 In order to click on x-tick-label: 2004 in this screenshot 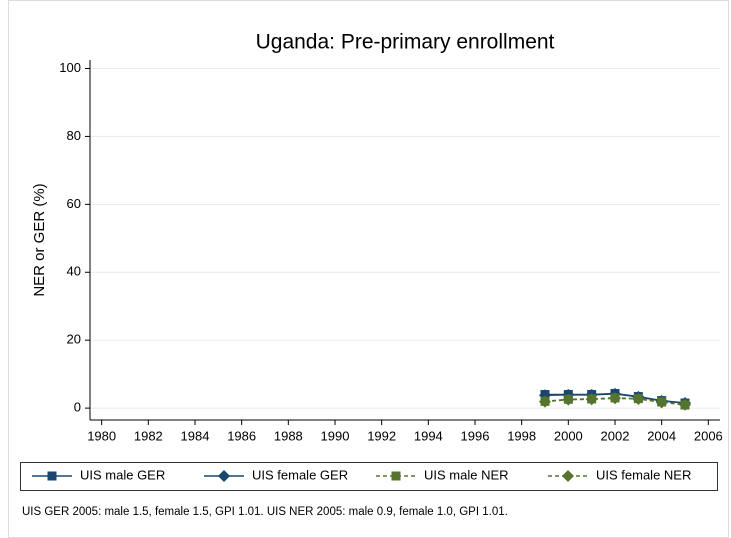, I will do `click(661, 435)`.